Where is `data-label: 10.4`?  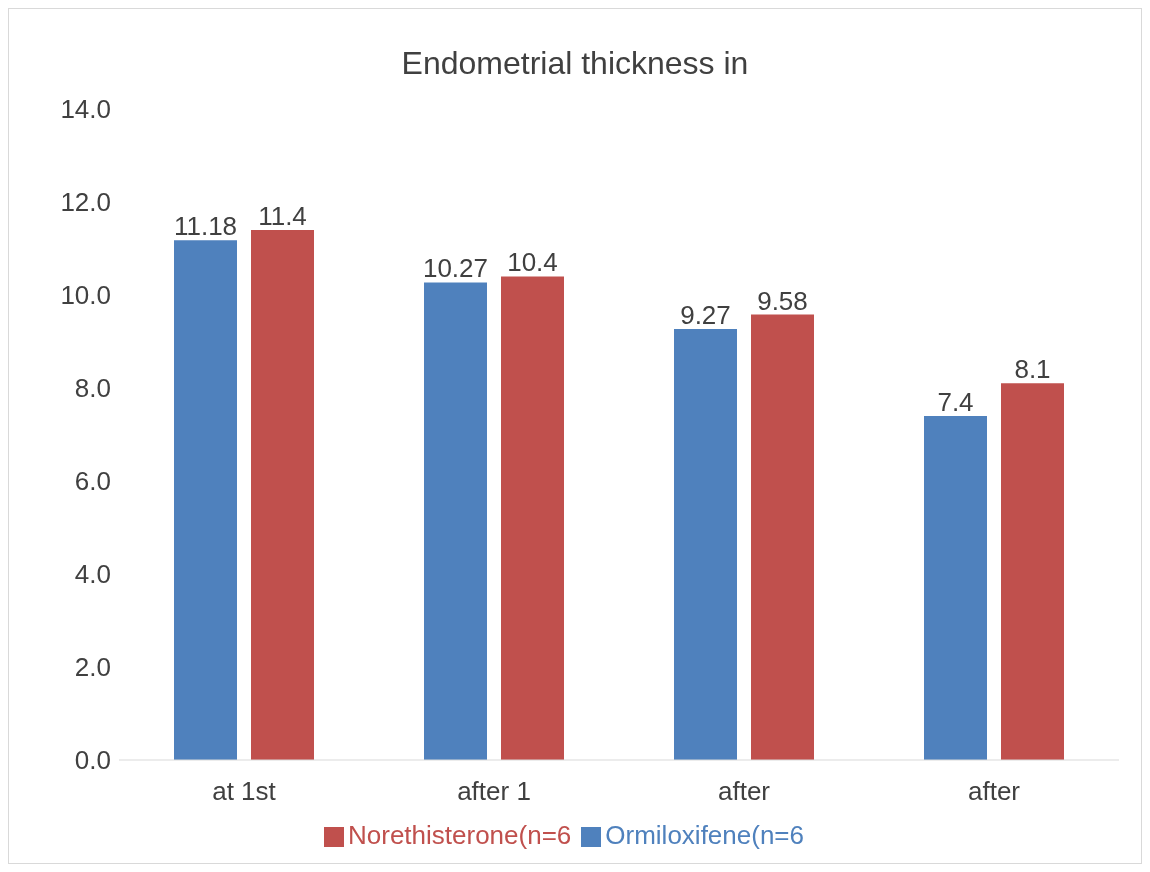
data-label: 10.4 is located at coordinates (532, 262).